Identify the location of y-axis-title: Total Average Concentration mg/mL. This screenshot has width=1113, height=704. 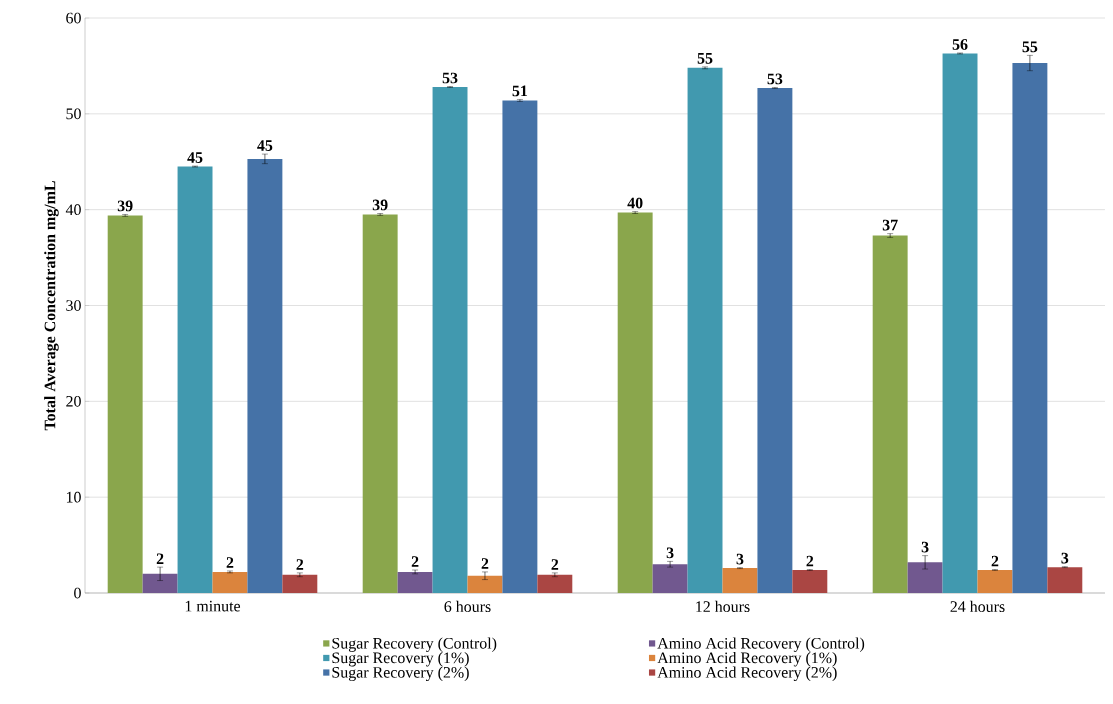
(51, 306).